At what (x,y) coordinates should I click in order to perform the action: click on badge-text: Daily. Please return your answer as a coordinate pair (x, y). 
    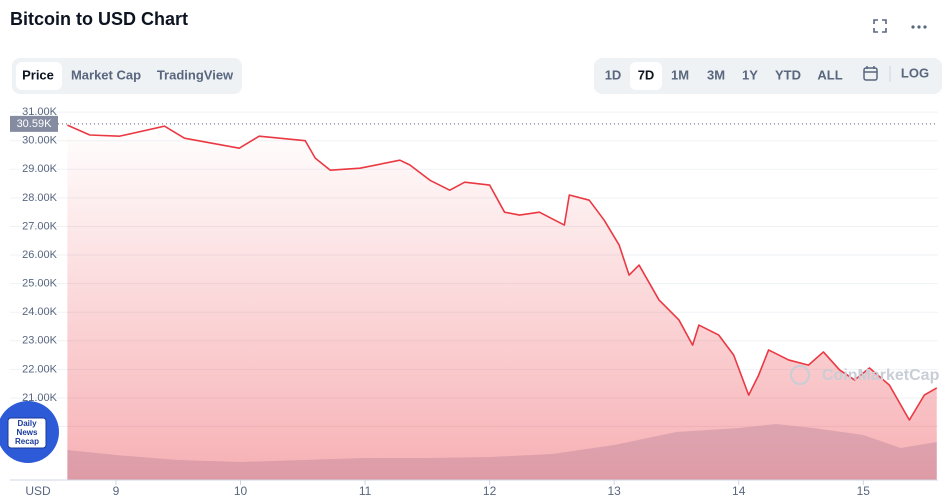
    Looking at the image, I should click on (27, 423).